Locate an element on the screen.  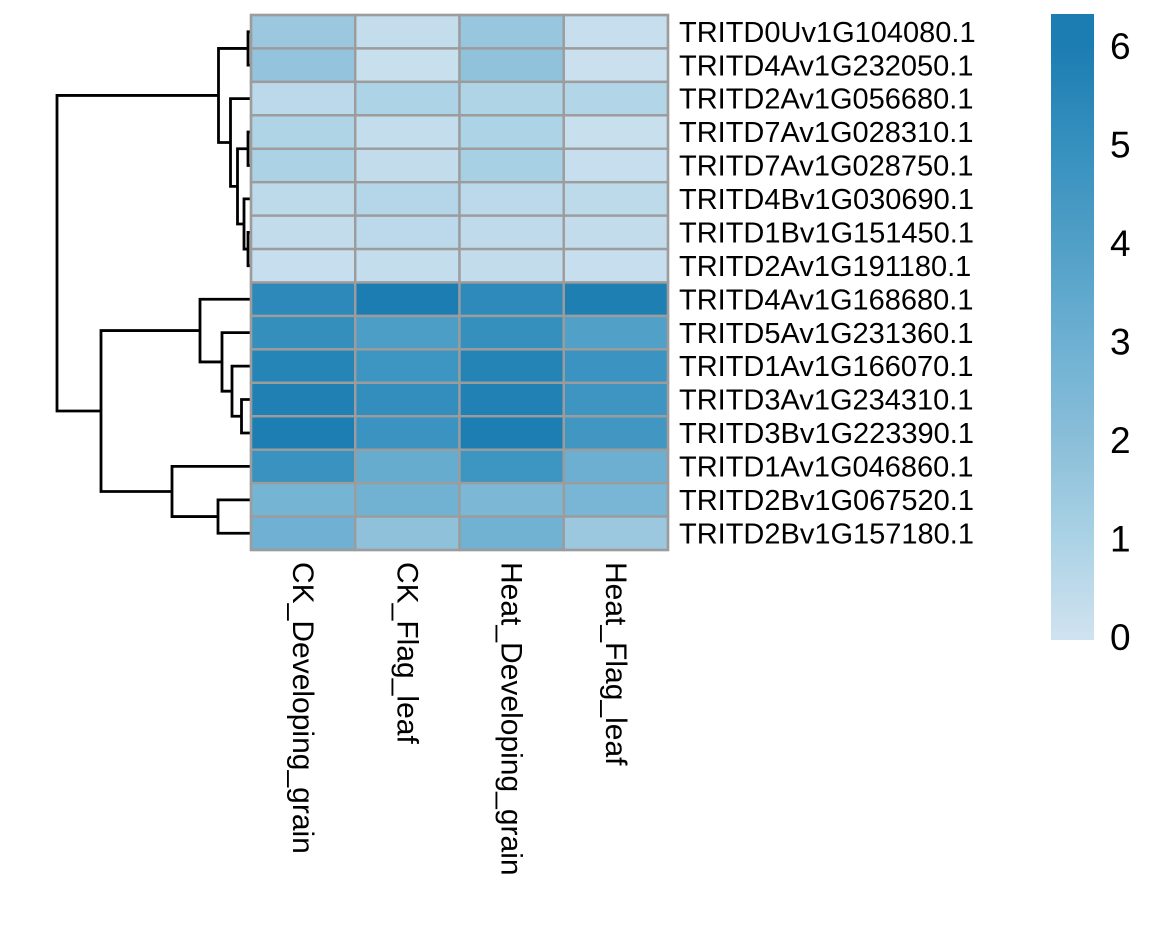
colorbar-tick-label: 6 is located at coordinates (1120, 46).